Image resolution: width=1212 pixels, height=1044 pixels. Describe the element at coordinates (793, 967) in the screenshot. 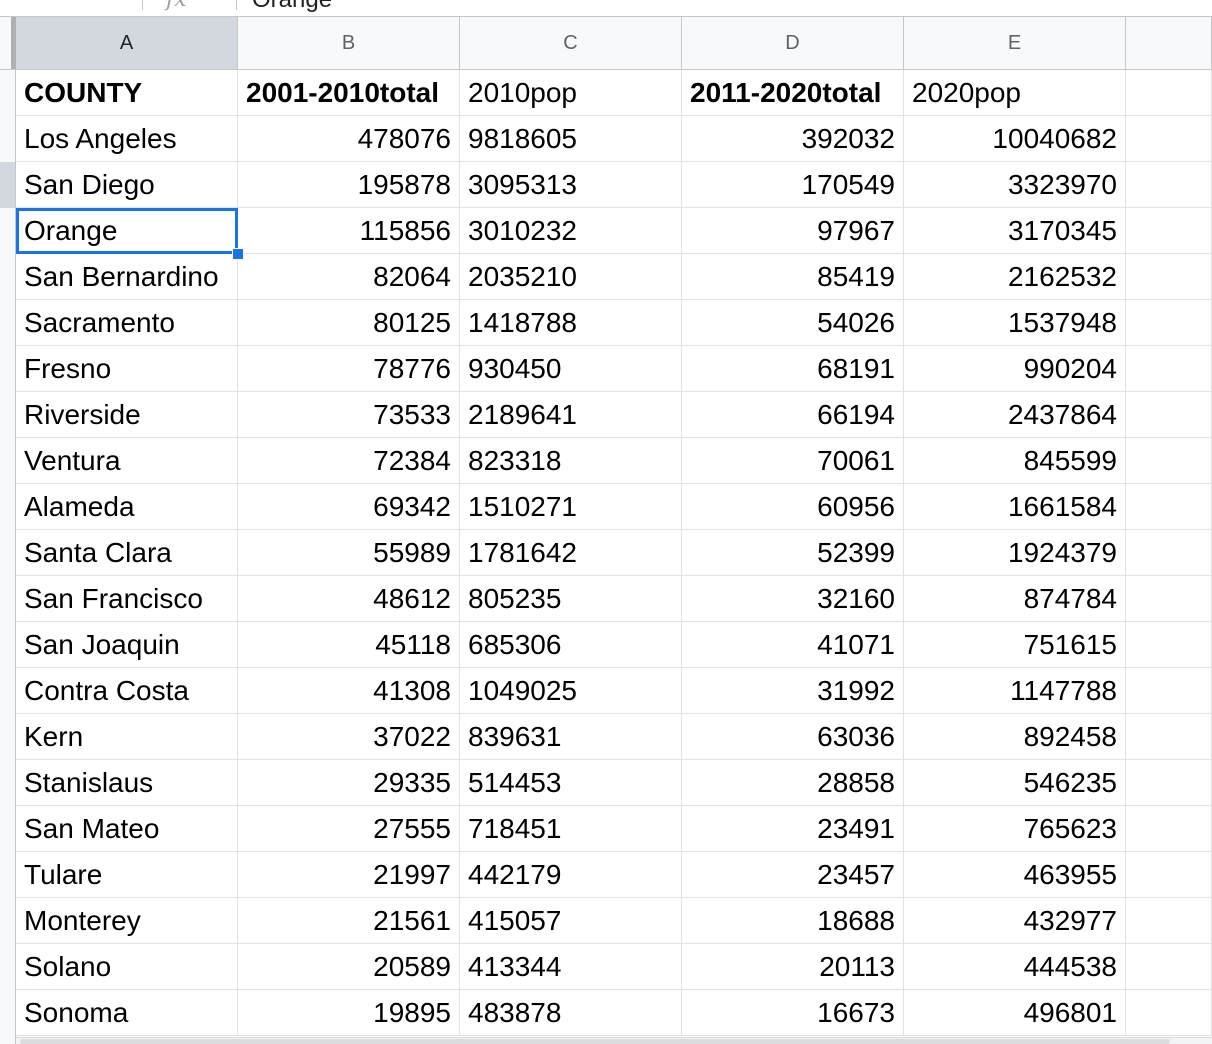

I see `table-cell: 20113` at that location.